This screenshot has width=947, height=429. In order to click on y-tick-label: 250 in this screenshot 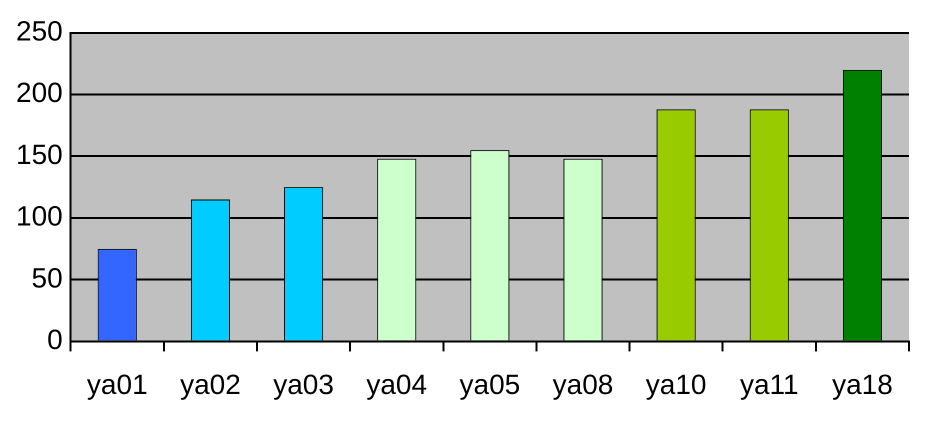, I will do `click(39, 31)`.